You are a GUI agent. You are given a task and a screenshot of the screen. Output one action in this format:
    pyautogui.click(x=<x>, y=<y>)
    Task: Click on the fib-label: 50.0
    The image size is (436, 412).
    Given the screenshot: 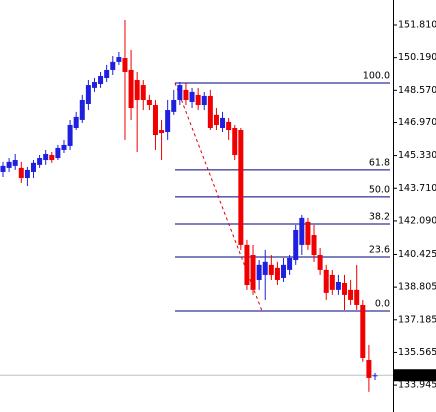 What is the action you would take?
    pyautogui.click(x=379, y=189)
    